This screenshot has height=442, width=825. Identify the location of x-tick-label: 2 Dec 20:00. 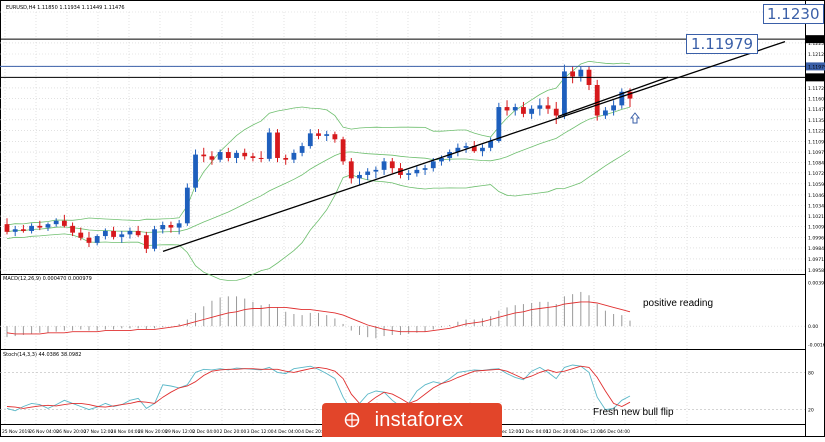
(233, 432).